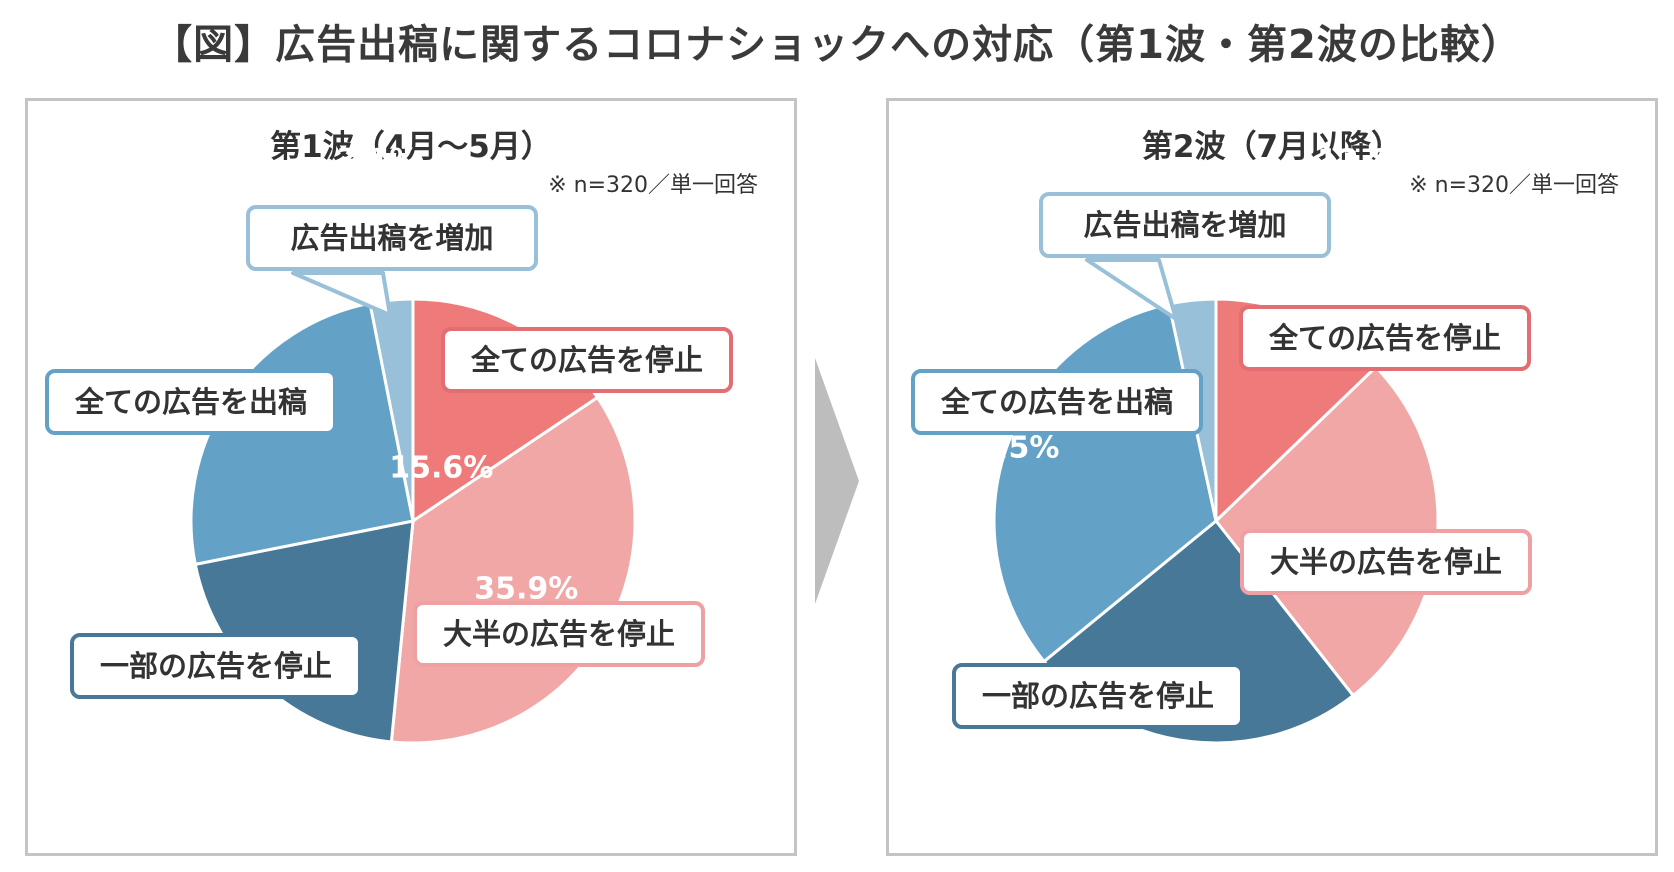  What do you see at coordinates (1272, 147) in the screenshot?
I see `wave2-title: 第2波（7月以降）` at bounding box center [1272, 147].